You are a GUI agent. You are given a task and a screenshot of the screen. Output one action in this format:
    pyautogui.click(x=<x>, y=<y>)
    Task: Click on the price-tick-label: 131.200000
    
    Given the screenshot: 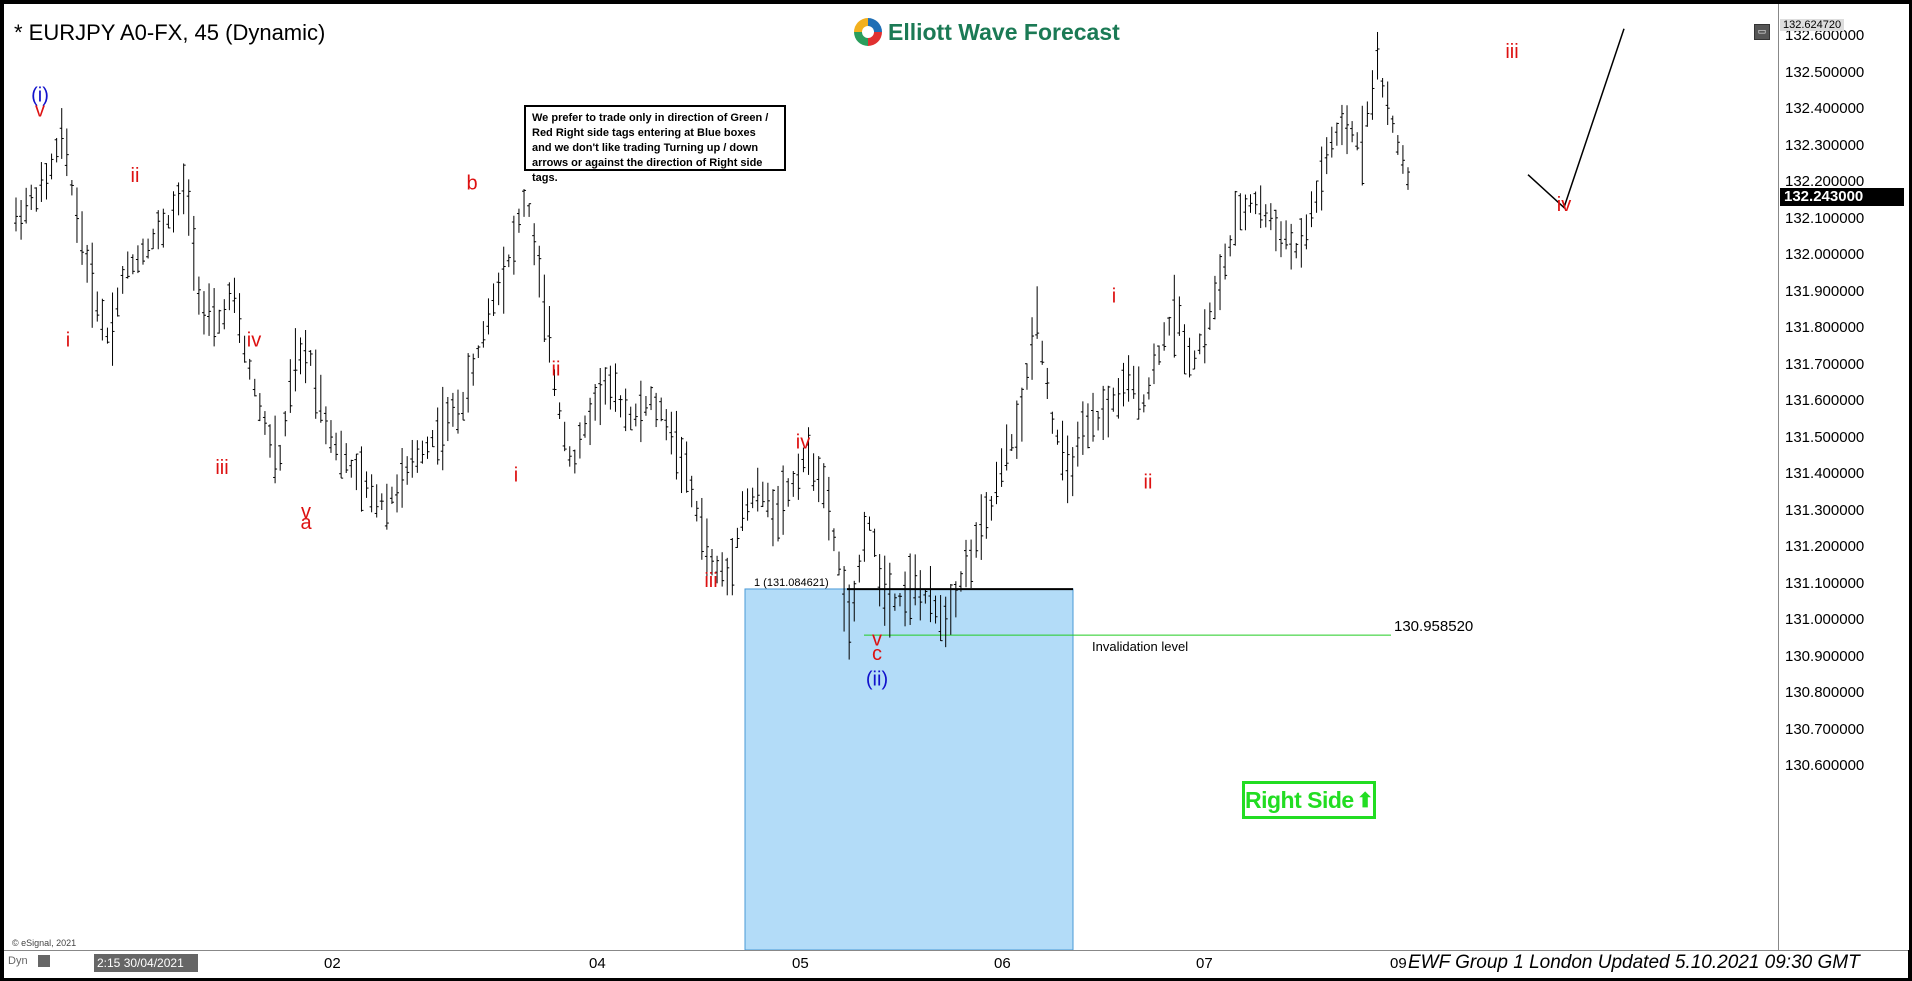 What is the action you would take?
    pyautogui.click(x=1825, y=546)
    